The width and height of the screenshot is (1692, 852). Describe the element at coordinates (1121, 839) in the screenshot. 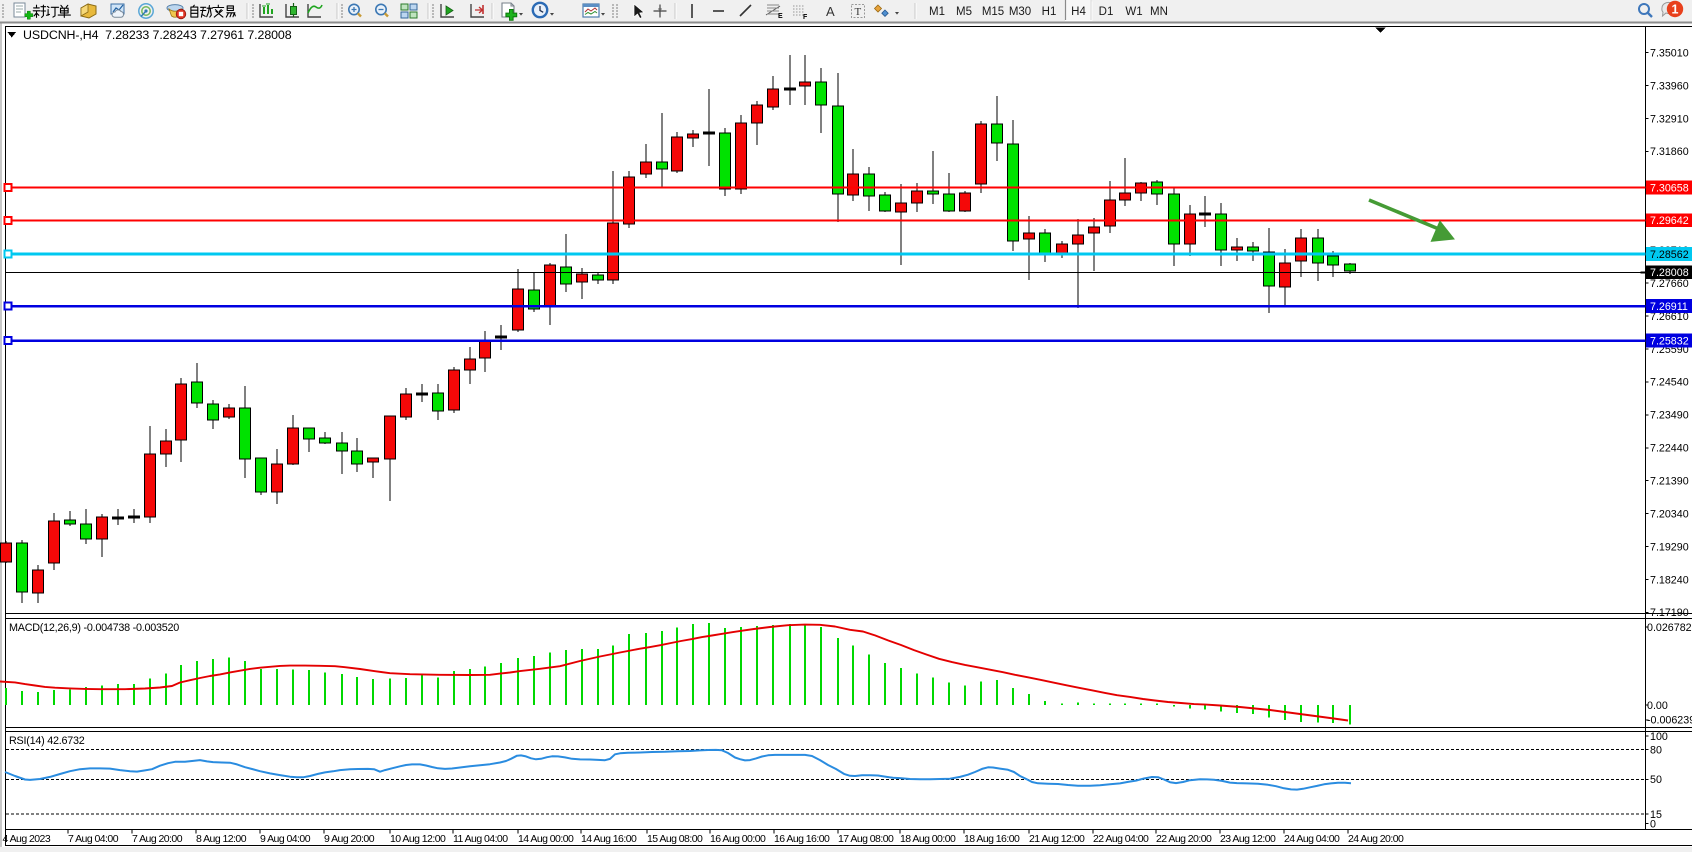

I see `svg-text: 22 Aug 04:00` at that location.